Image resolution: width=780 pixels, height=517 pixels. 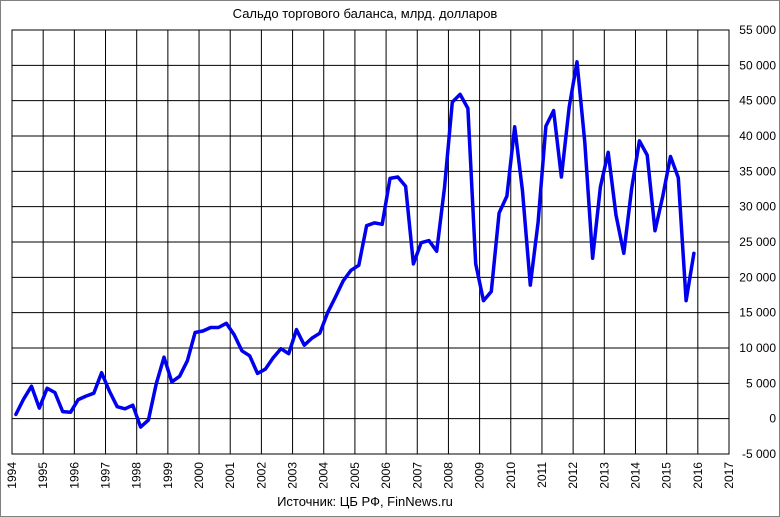 What do you see at coordinates (365, 13) in the screenshot?
I see `chart-title: Сальдо торгового баланса, млрд. долларов` at bounding box center [365, 13].